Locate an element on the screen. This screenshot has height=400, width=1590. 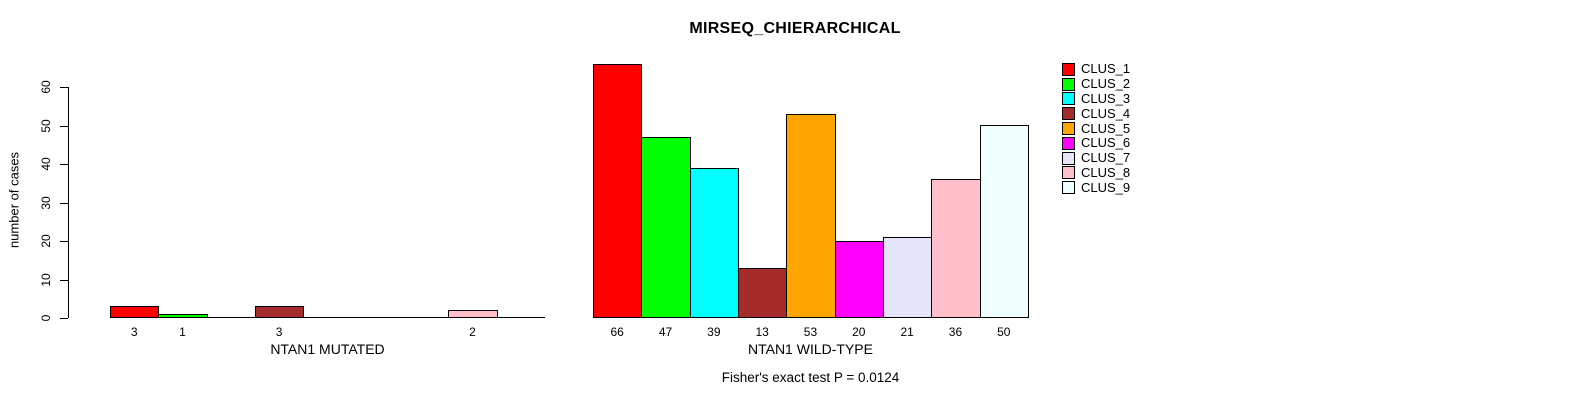
legend-item-clus_1: CLUS_1 is located at coordinates (1096, 69).